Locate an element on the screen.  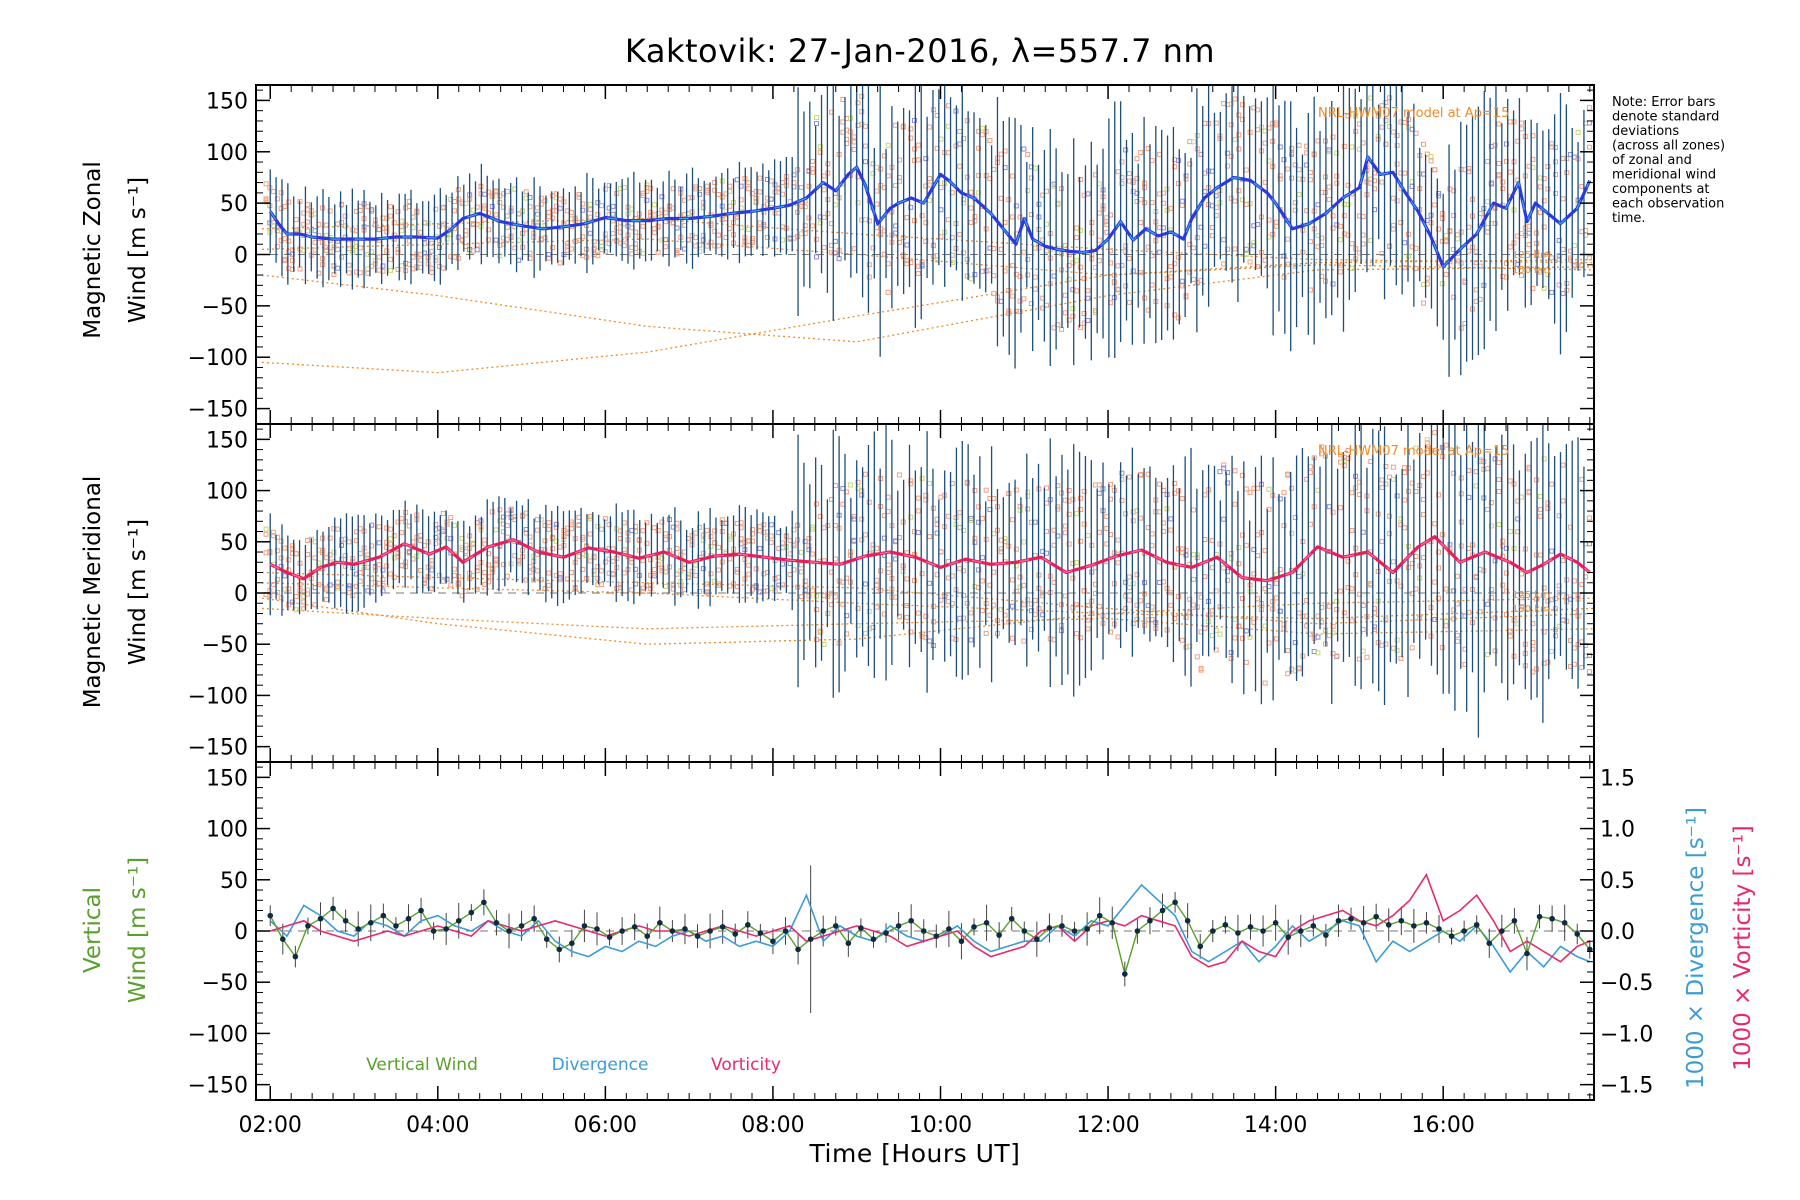
right-y-tick-label: −0.5 is located at coordinates (1626, 983).